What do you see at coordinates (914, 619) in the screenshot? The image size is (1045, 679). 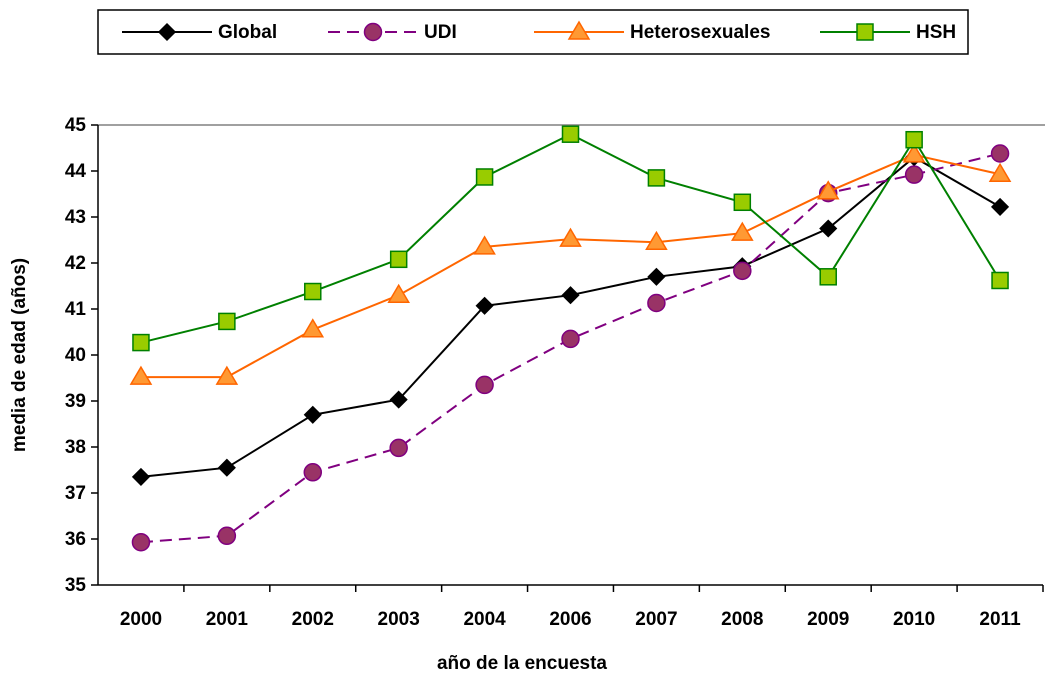 I see `x-tick-label: 2010` at bounding box center [914, 619].